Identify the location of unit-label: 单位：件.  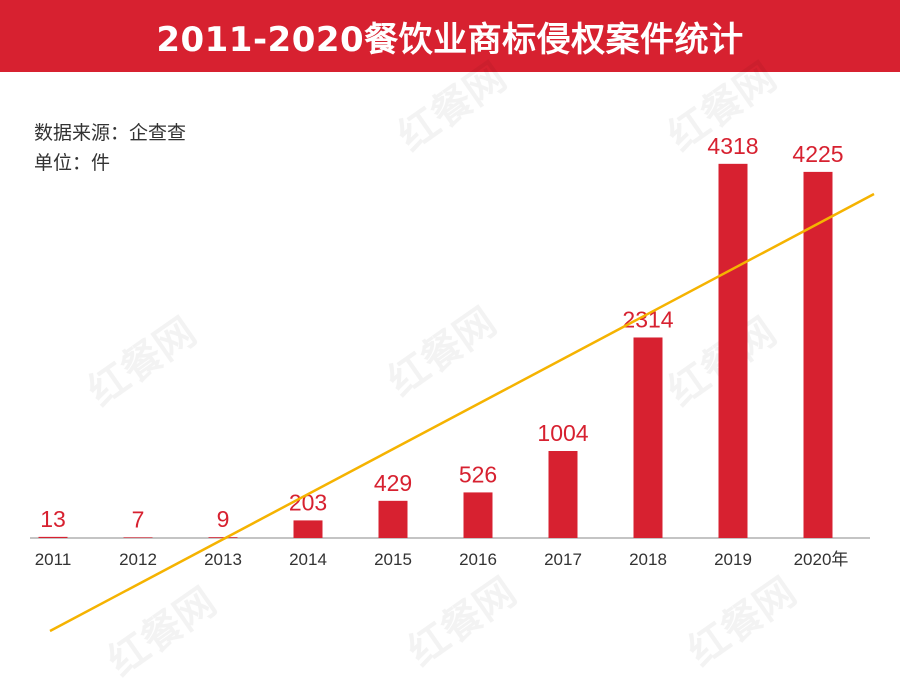
(72, 163).